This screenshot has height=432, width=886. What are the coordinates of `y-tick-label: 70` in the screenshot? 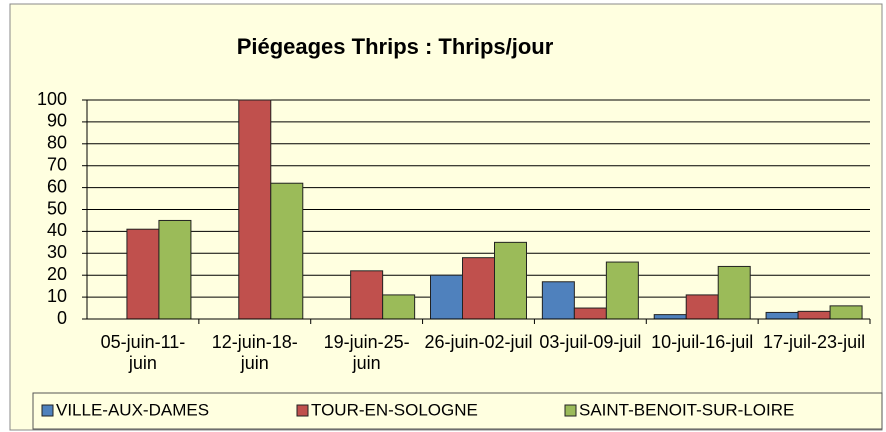 It's located at (57, 164).